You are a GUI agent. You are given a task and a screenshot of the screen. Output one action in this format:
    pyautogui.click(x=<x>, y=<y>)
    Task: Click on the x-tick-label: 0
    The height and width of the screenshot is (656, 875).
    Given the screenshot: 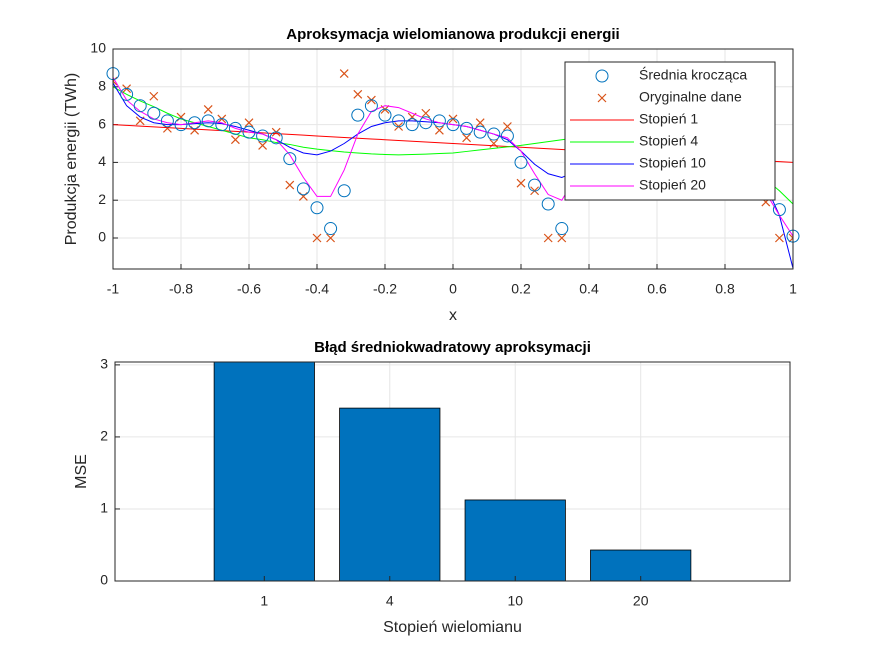 What is the action you would take?
    pyautogui.click(x=453, y=289)
    